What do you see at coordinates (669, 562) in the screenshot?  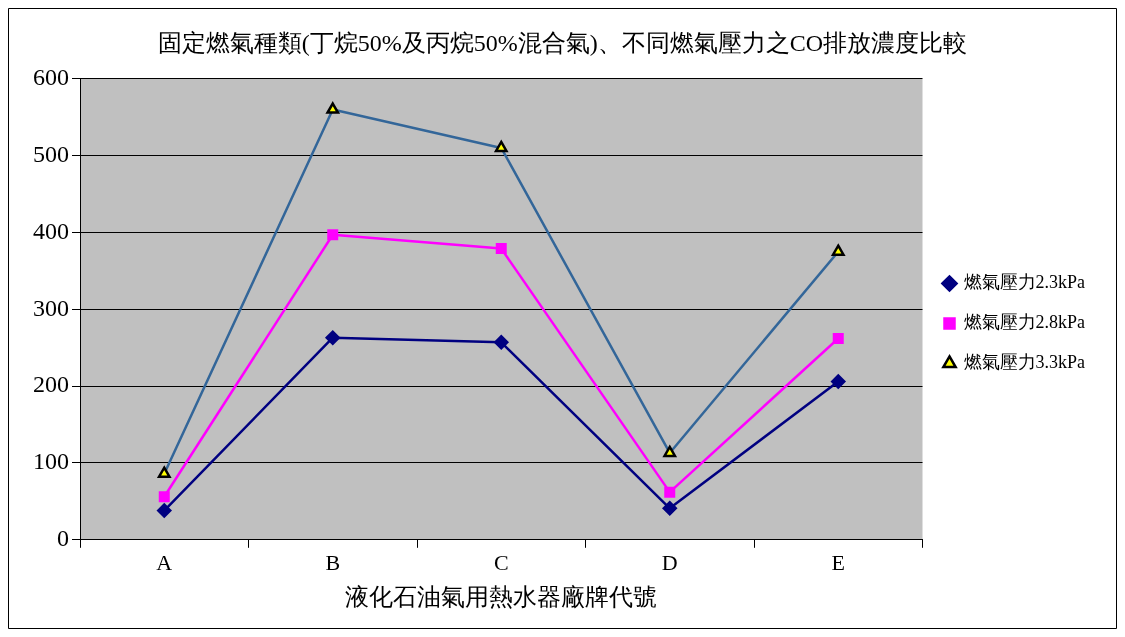 I see `x-tick-label: D` at bounding box center [669, 562].